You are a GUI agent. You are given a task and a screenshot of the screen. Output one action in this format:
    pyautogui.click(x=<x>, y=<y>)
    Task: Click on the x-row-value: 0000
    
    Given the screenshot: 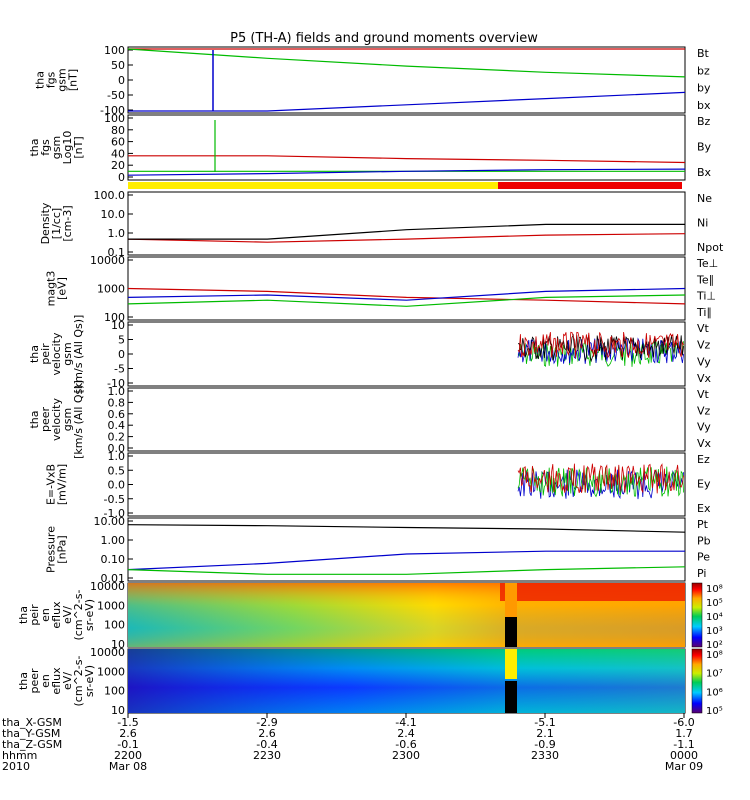 What is the action you would take?
    pyautogui.click(x=684, y=755)
    